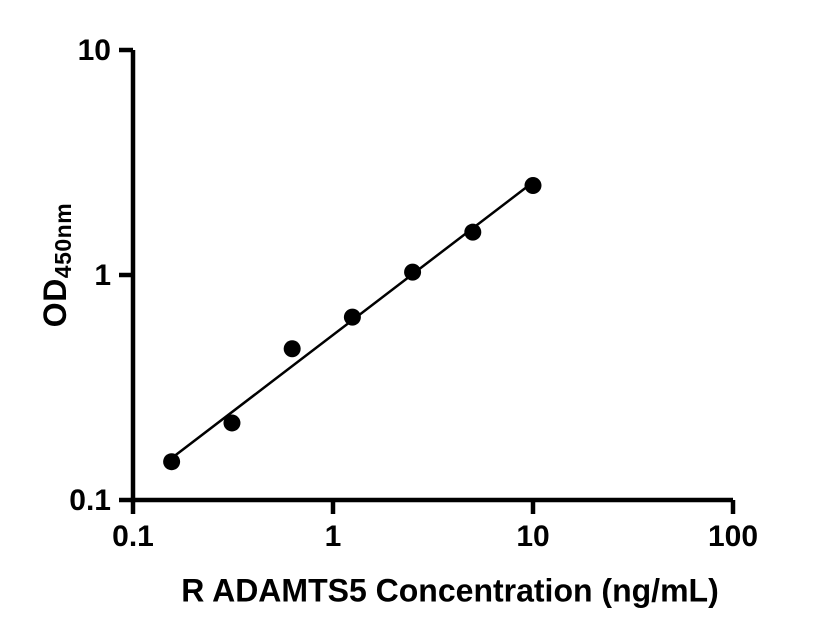 This screenshot has height=640, width=816. I want to click on y-axis-title-main: OD, so click(55, 303).